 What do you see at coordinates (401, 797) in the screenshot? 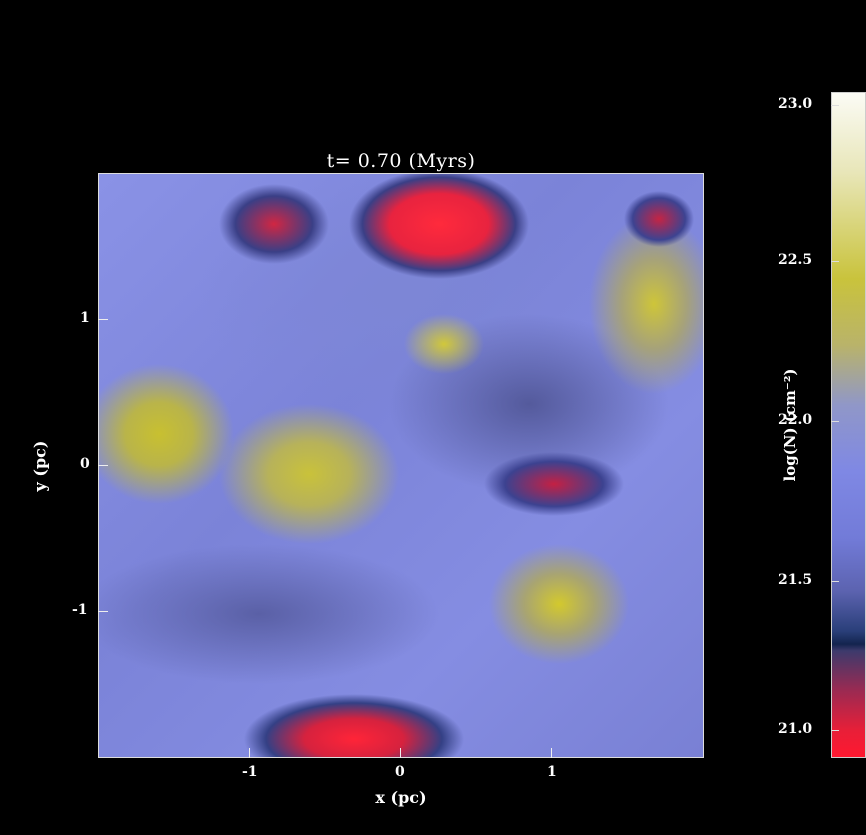
I see `x-axis-label: x (pc)` at bounding box center [401, 797].